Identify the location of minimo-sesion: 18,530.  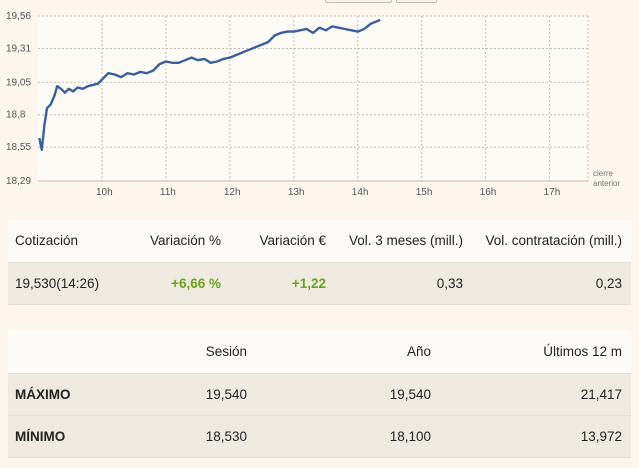
(197, 436).